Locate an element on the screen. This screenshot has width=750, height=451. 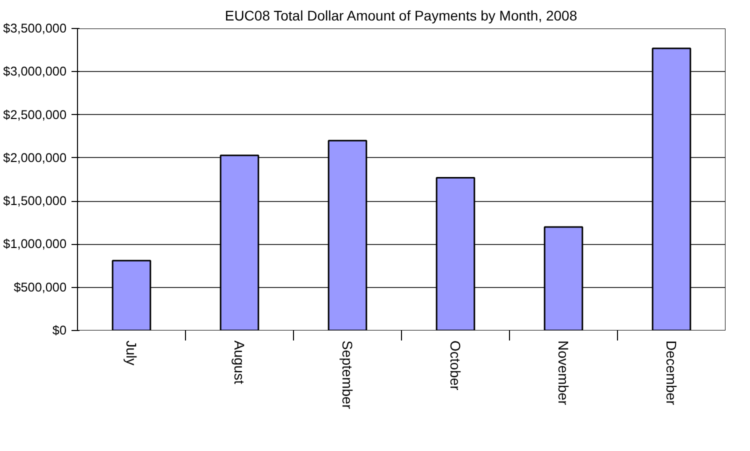
y-tick-label: $3,000,000 is located at coordinates (34, 71).